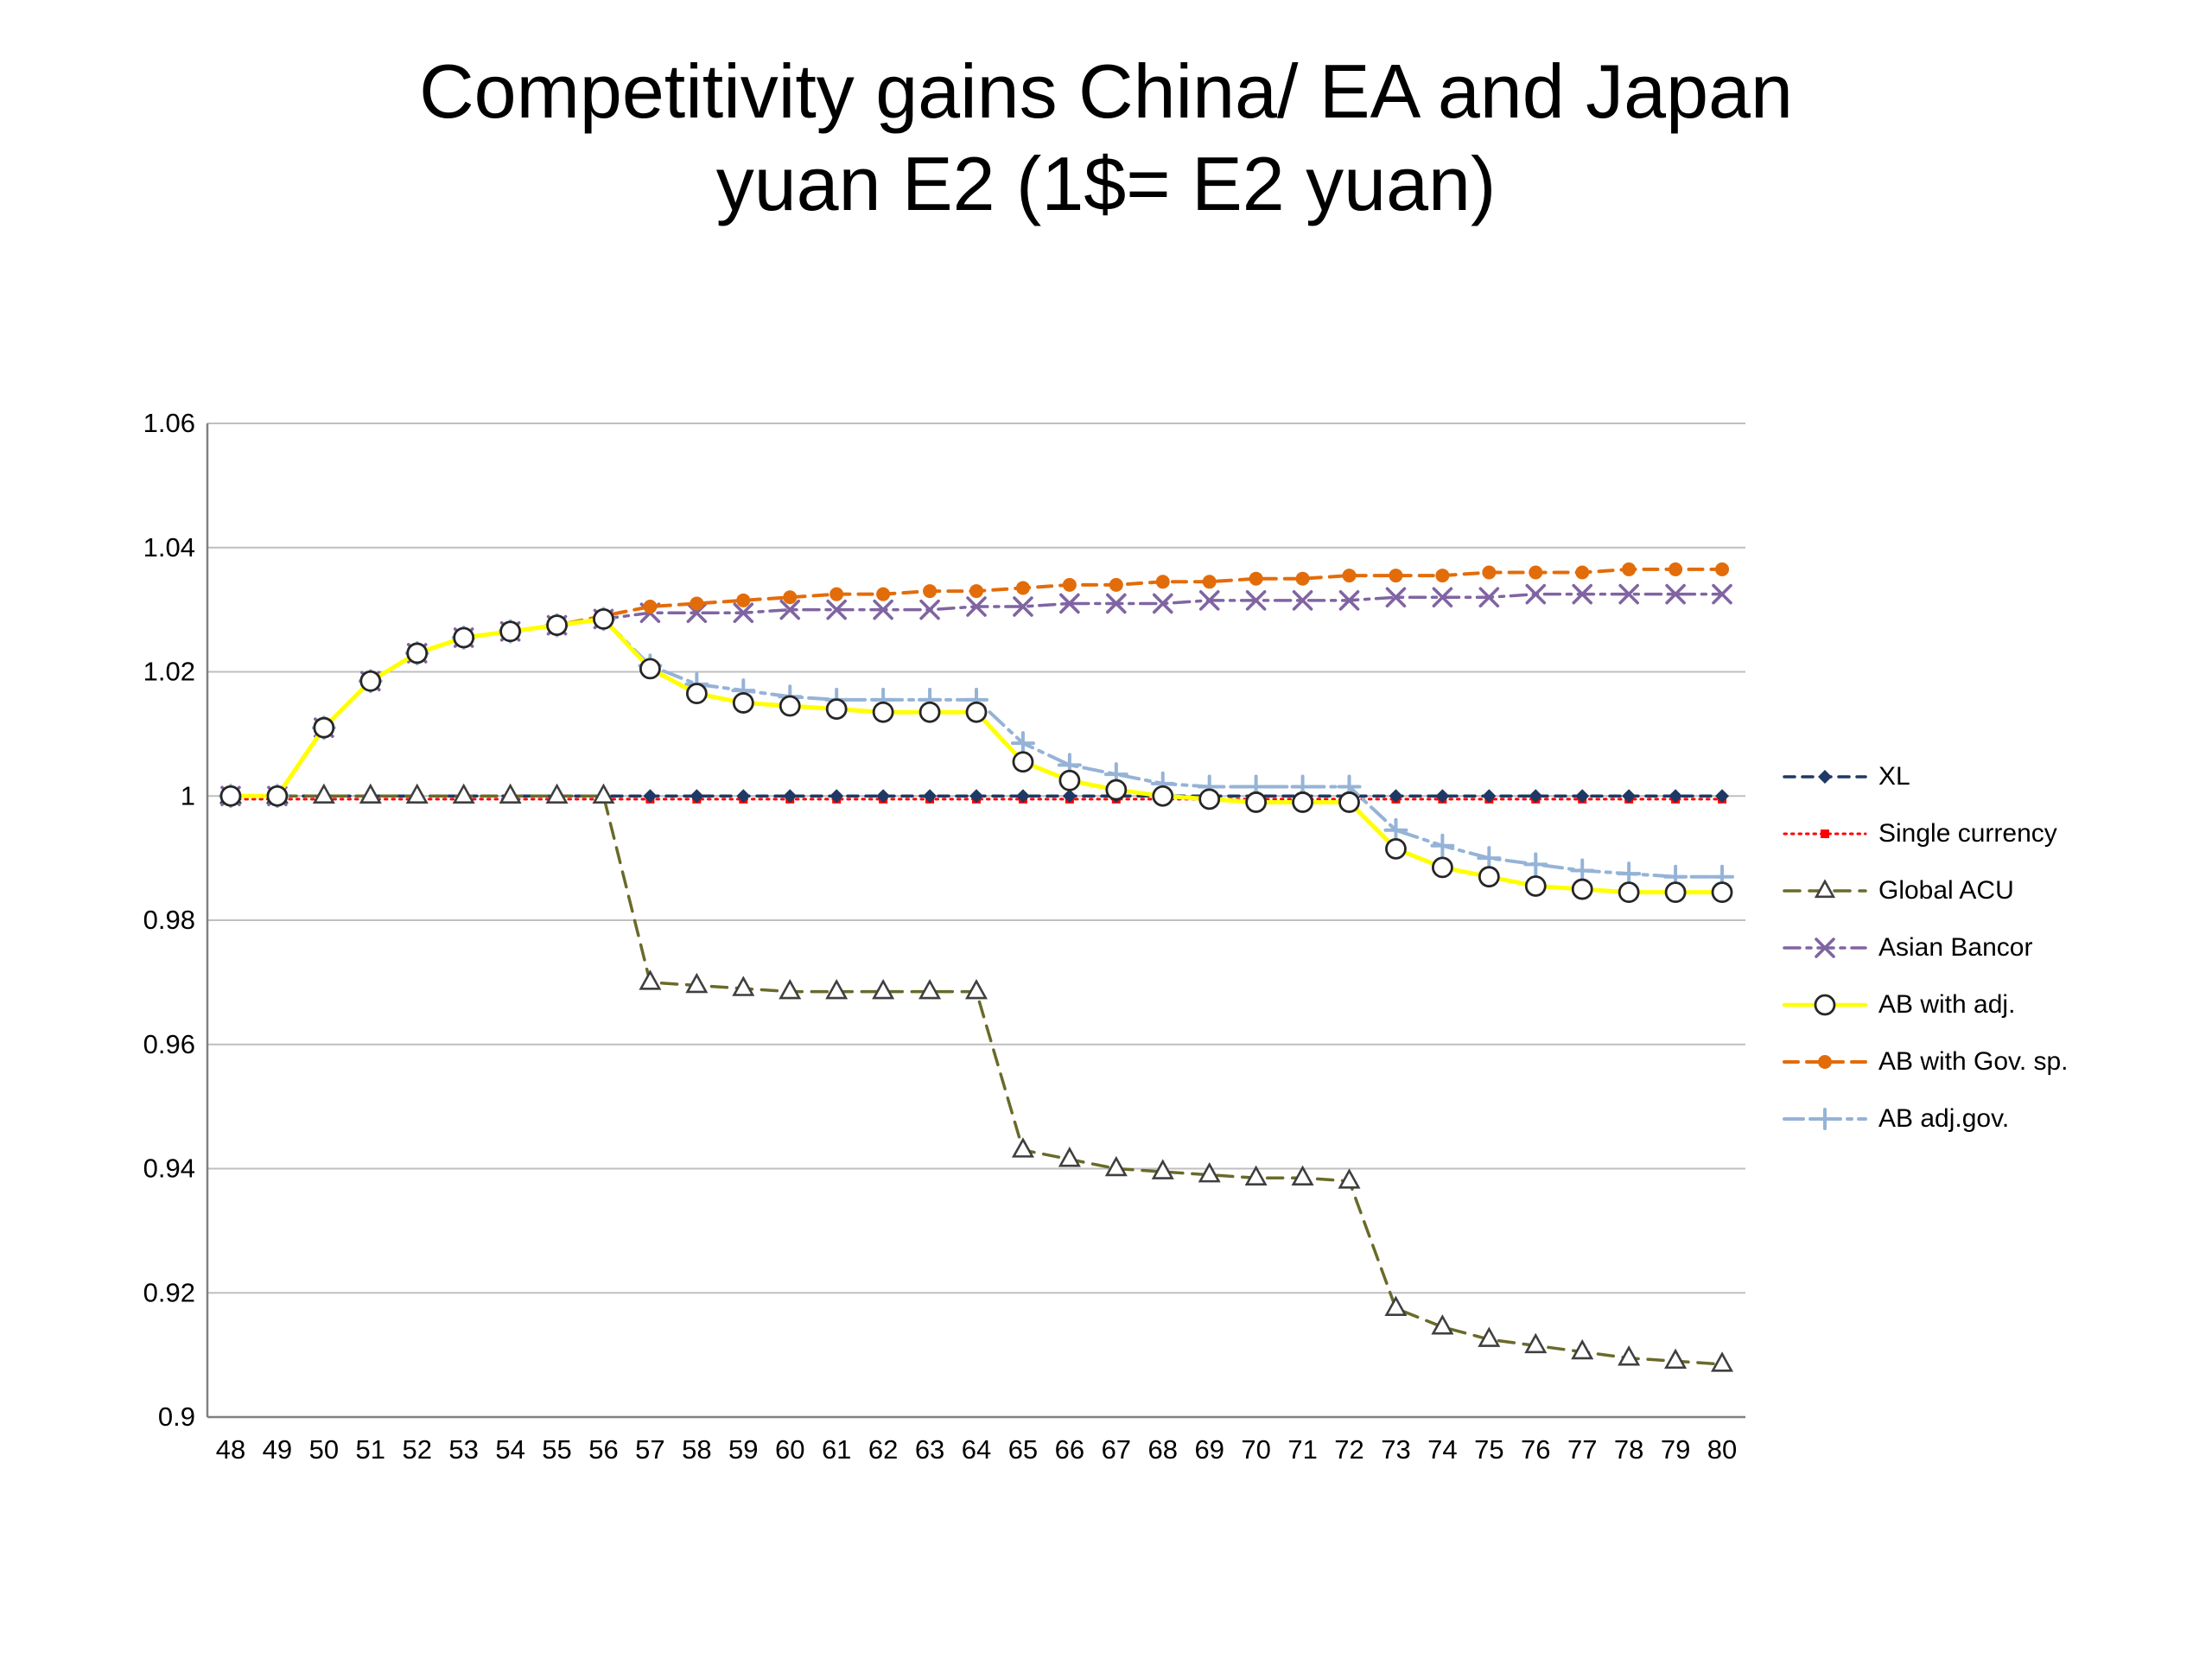  What do you see at coordinates (1069, 1449) in the screenshot?
I see `x-tick-label: 66` at bounding box center [1069, 1449].